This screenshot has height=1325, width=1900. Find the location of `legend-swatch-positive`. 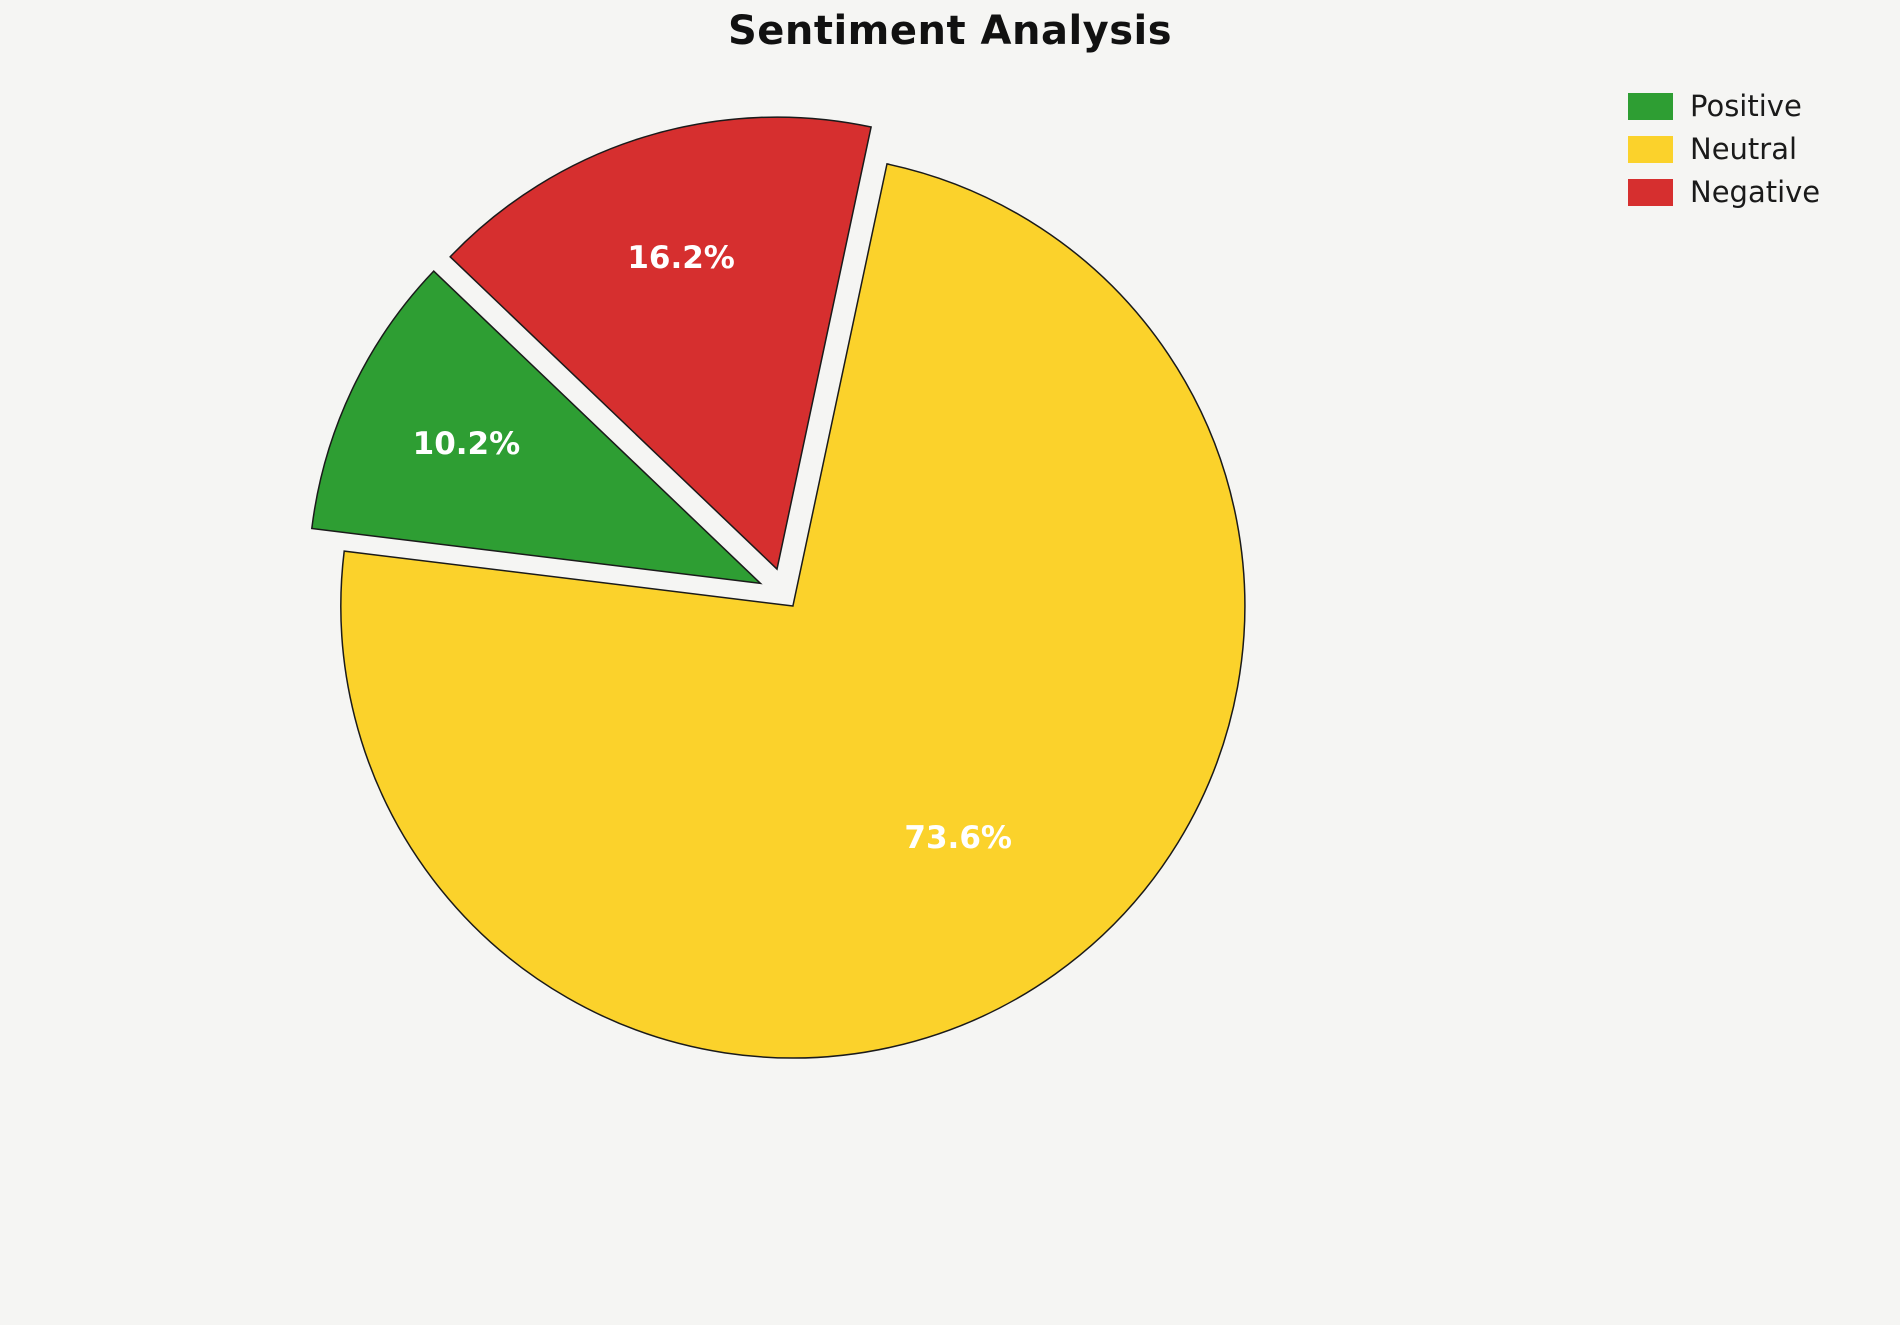

legend-swatch-positive is located at coordinates (1650, 106).